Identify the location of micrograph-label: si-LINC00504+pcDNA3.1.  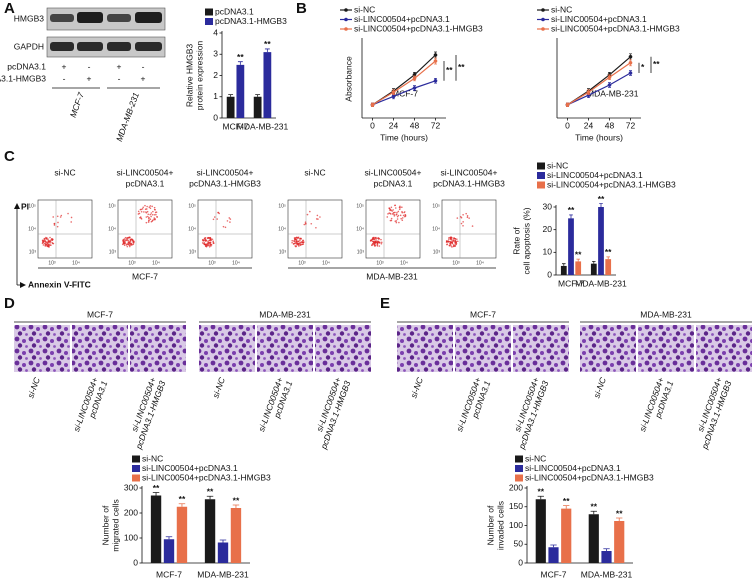
(90, 404).